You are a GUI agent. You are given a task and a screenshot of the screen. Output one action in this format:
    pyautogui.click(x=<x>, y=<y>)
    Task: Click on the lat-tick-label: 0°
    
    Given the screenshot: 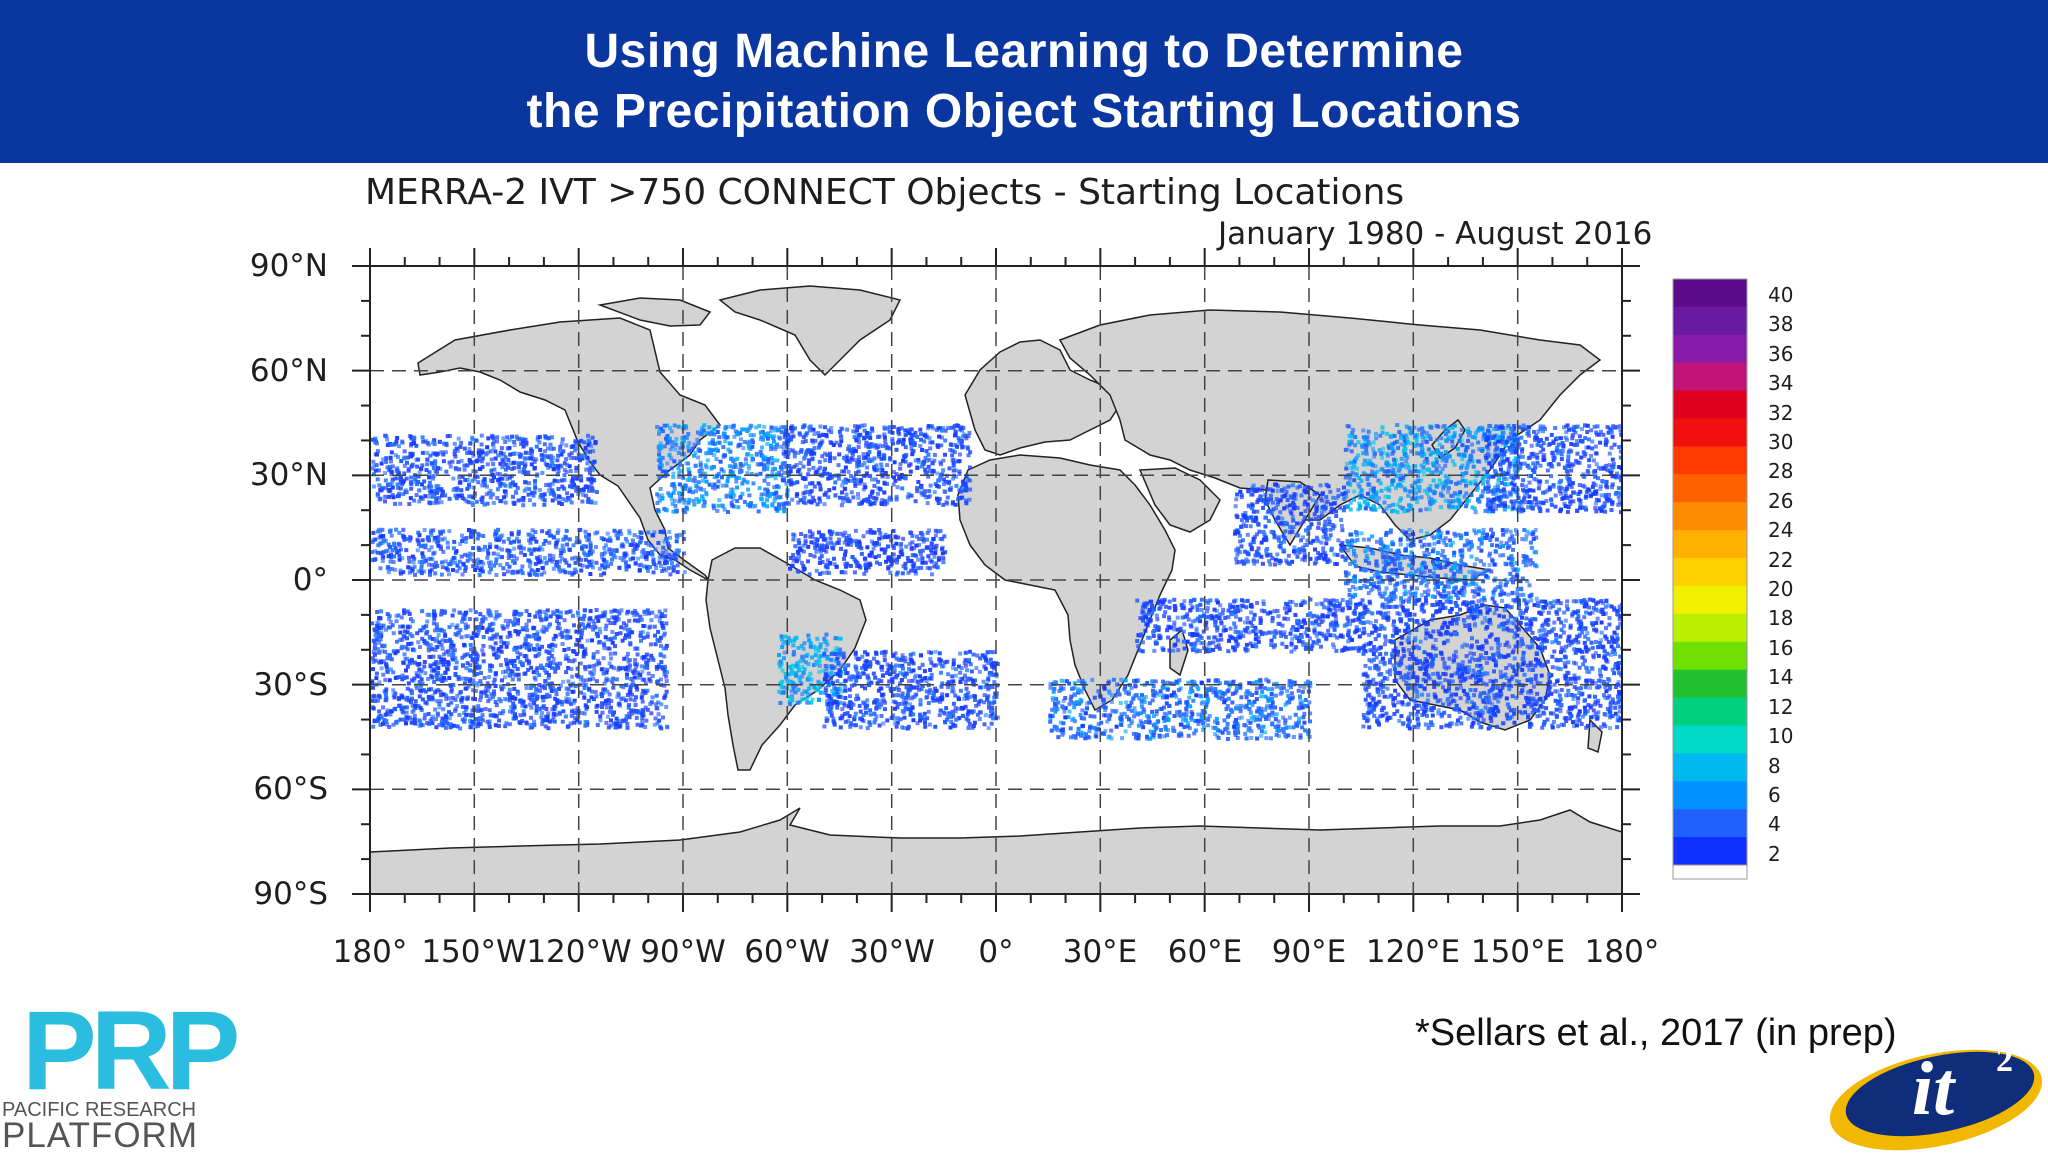 What is the action you would take?
    pyautogui.click(x=273, y=580)
    